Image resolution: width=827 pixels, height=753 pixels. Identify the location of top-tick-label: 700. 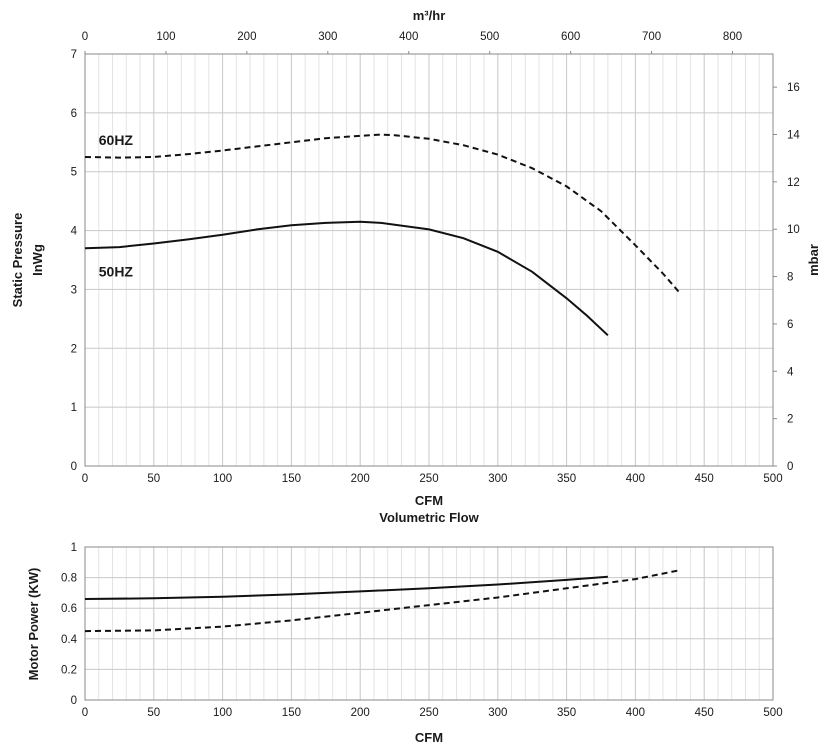
(651, 37).